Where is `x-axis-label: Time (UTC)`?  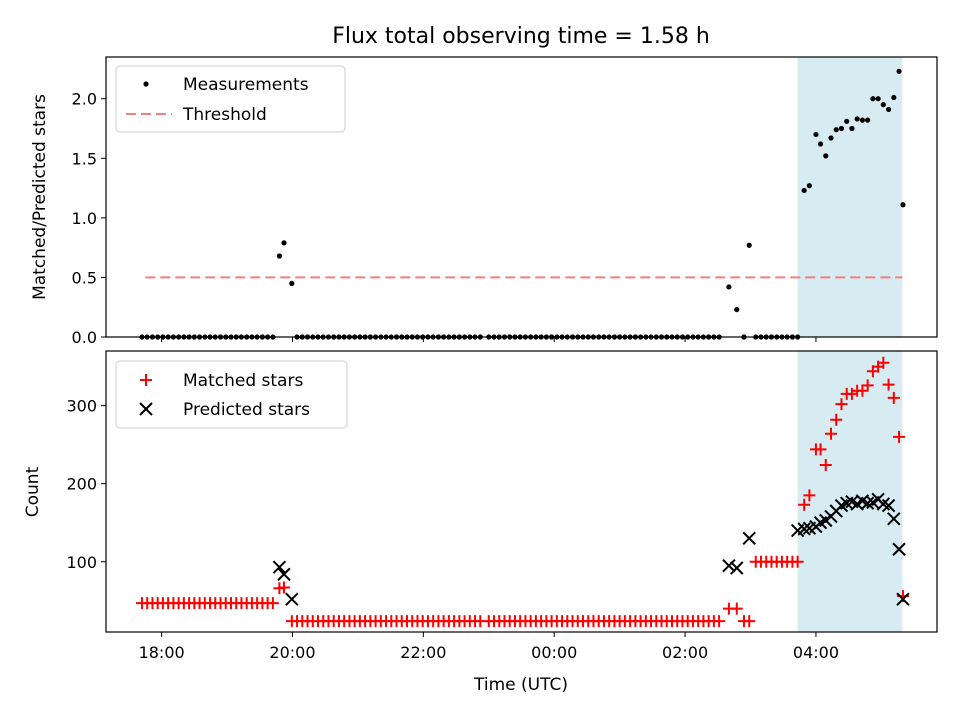 x-axis-label: Time (UTC) is located at coordinates (520, 685).